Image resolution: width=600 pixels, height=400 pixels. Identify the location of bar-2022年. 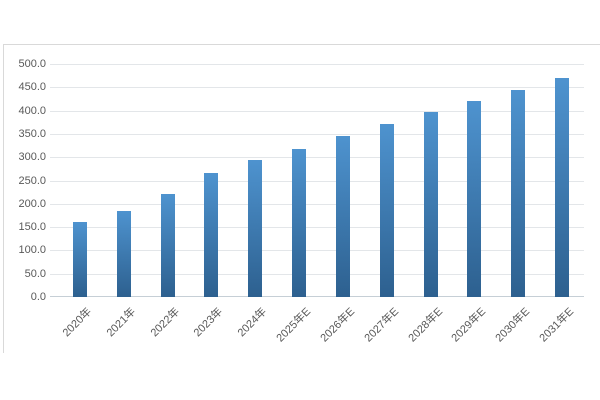
(167, 245).